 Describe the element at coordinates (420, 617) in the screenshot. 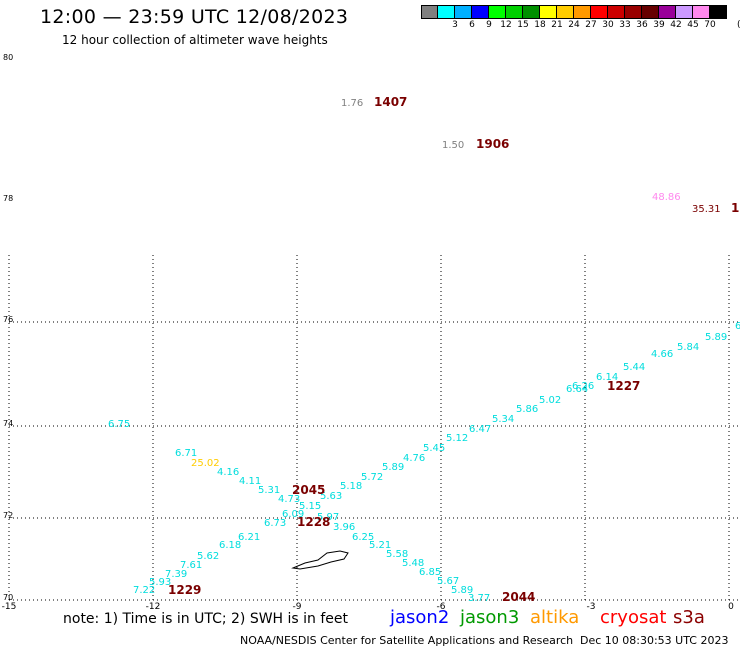

I see `satellite-jason2: jason2` at that location.